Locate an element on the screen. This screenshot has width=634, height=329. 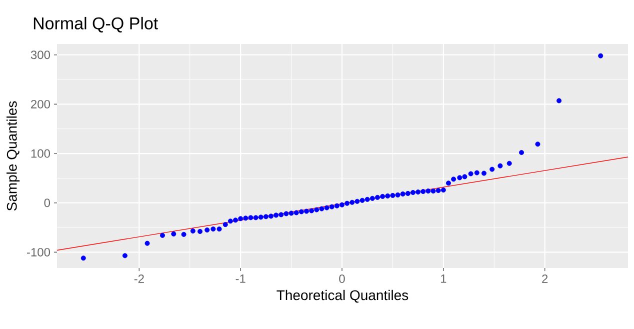
y-tick-label: -100 is located at coordinates (38, 252).